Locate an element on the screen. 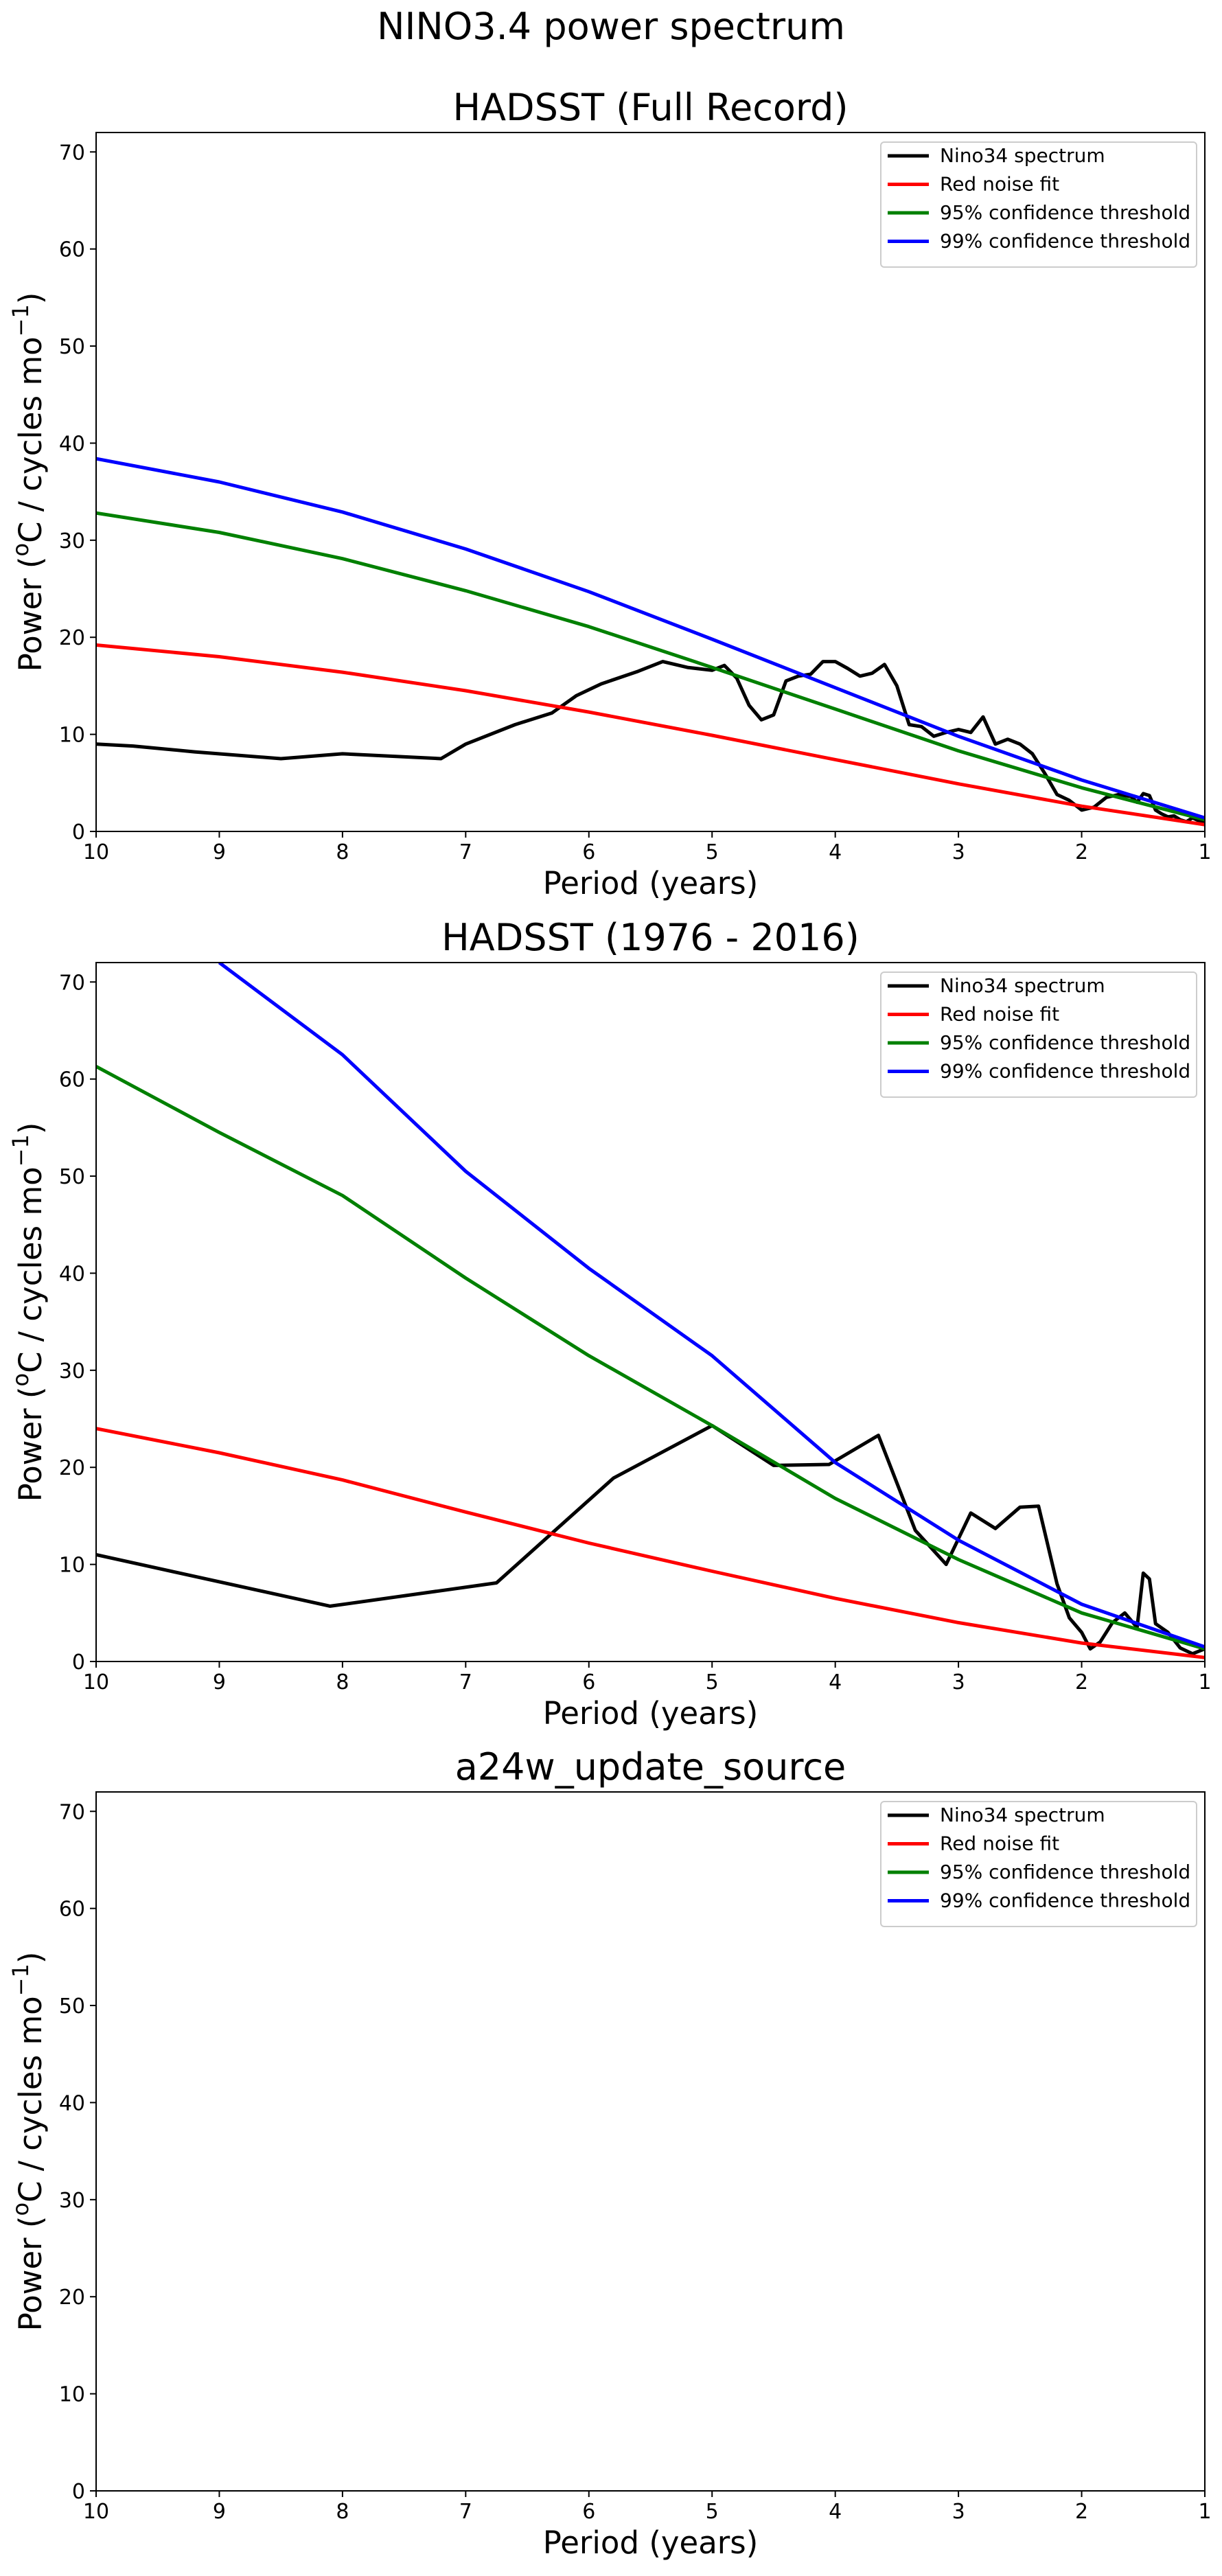  series-line-99-confidence-threshold is located at coordinates (650, 638).